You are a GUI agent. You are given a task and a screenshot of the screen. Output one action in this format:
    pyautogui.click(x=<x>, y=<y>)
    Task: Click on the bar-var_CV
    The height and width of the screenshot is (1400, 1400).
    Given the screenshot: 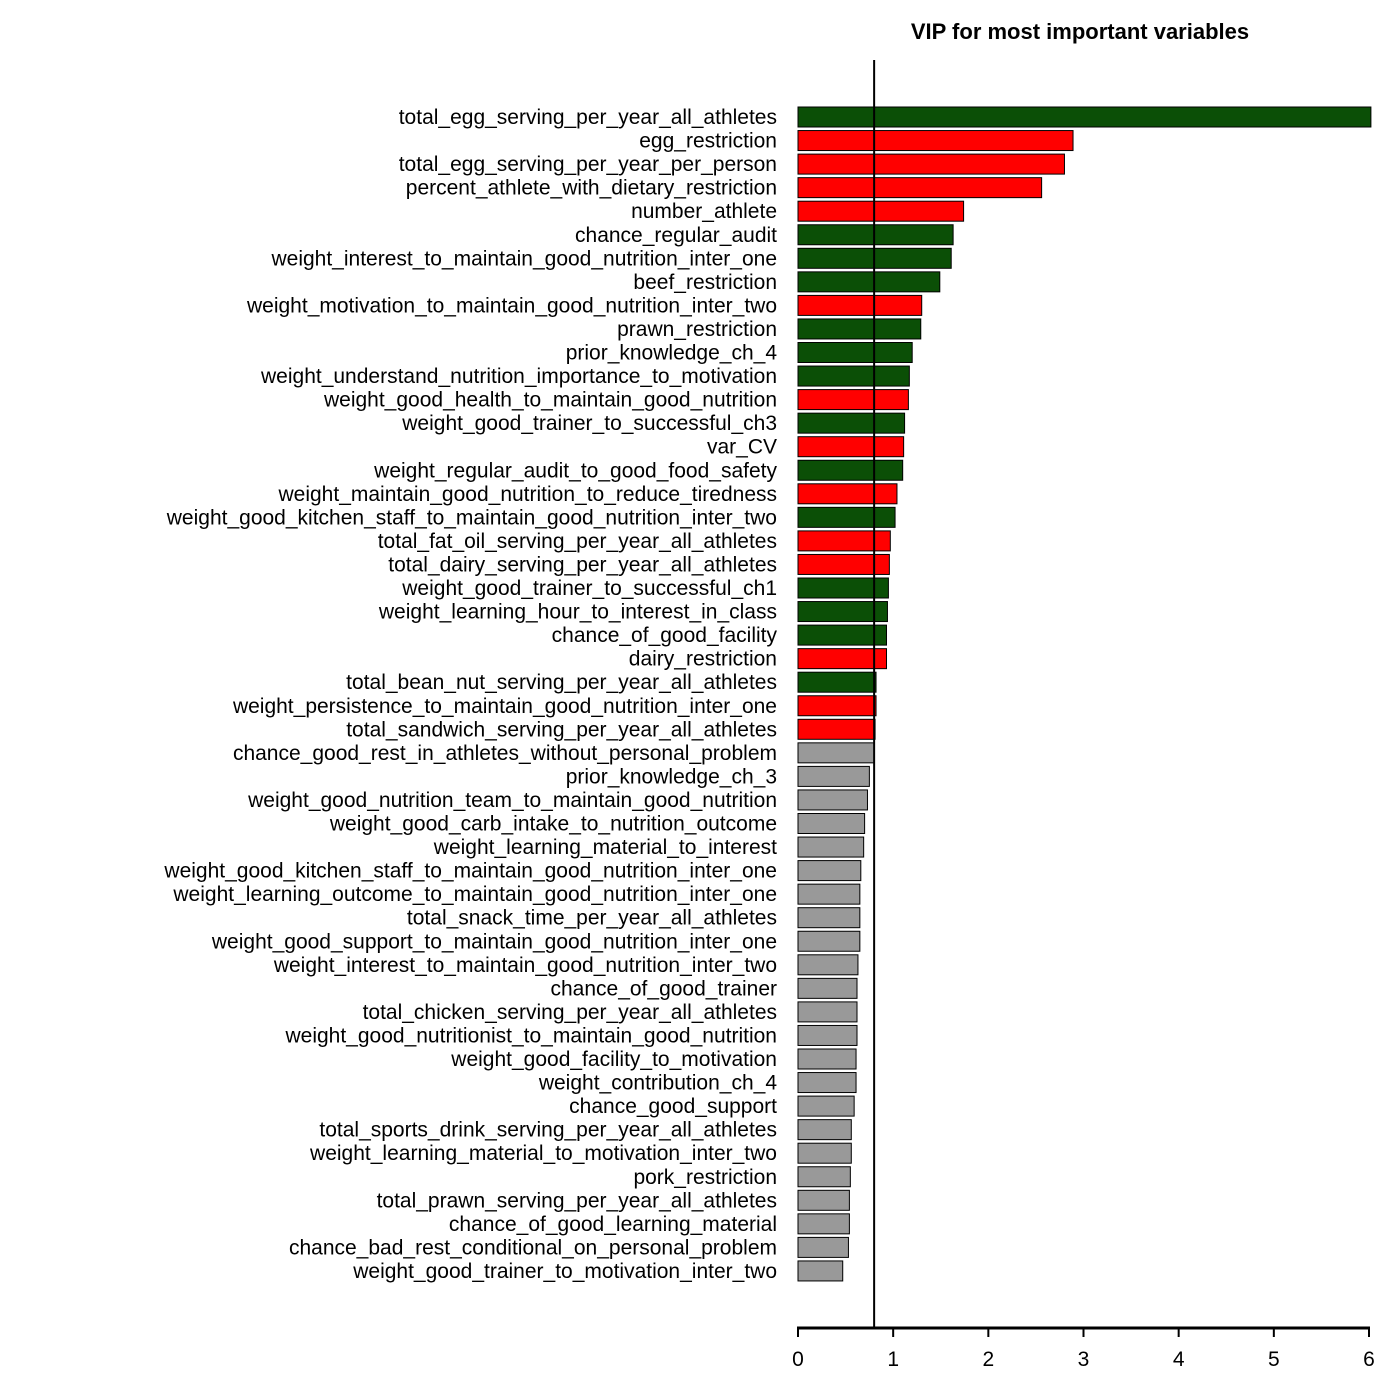 What is the action you would take?
    pyautogui.click(x=851, y=447)
    